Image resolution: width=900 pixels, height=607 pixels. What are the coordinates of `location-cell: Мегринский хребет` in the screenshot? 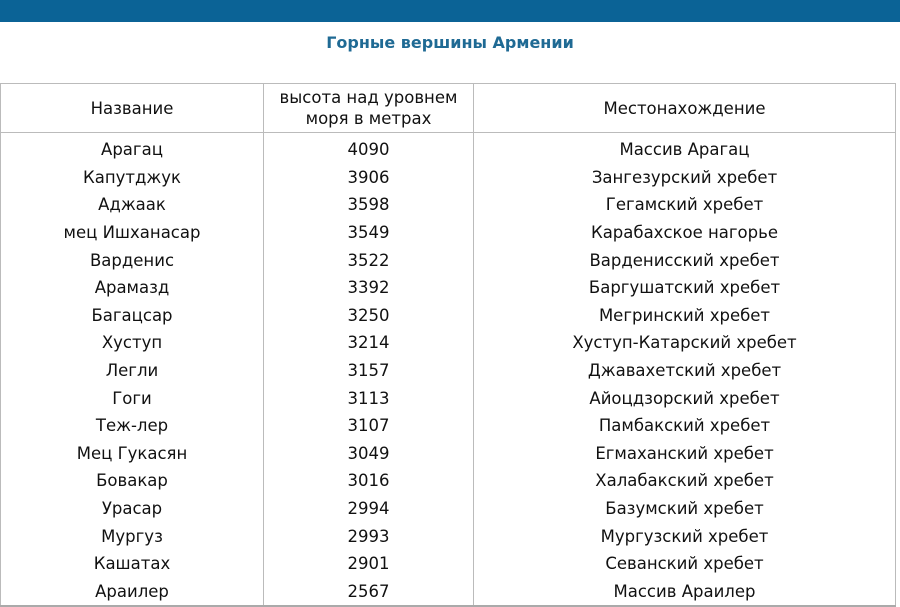 It's located at (684, 315).